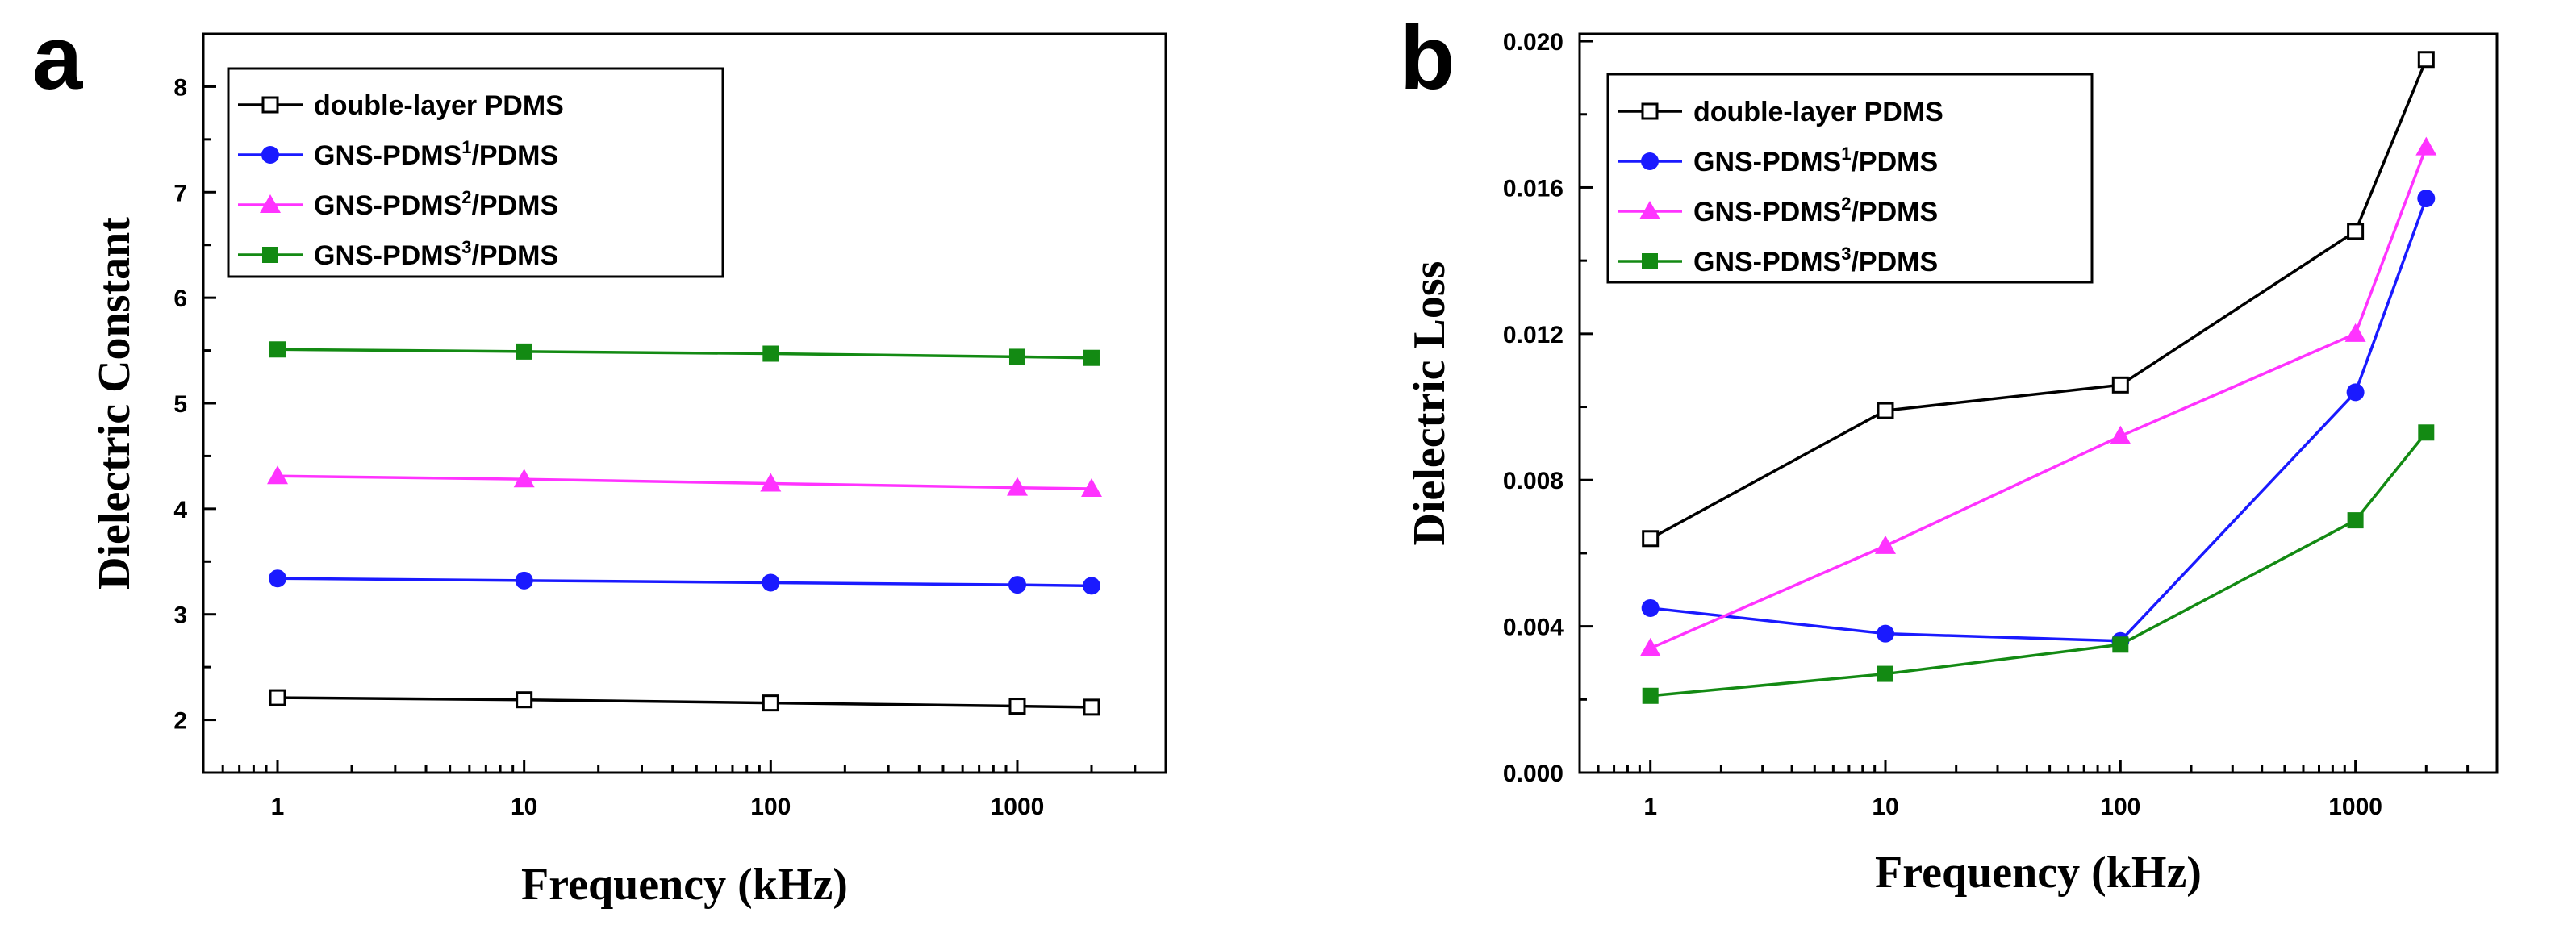 The image size is (2576, 942). Describe the element at coordinates (180, 87) in the screenshot. I see `y-tick-label: 8` at that location.